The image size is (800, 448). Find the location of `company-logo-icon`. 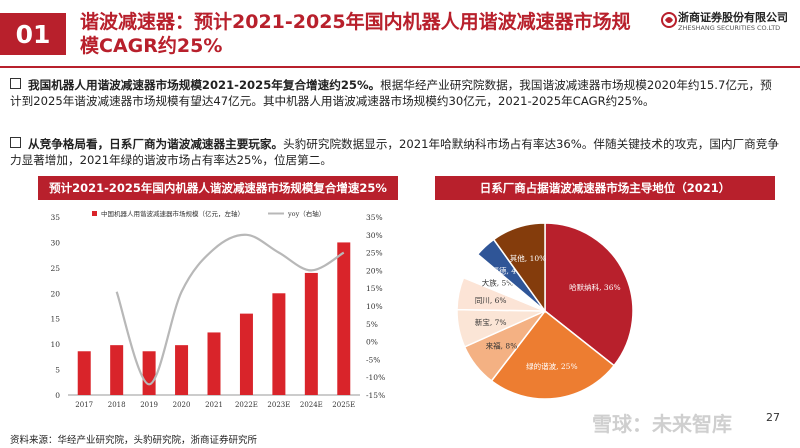

company-logo-icon is located at coordinates (669, 20).